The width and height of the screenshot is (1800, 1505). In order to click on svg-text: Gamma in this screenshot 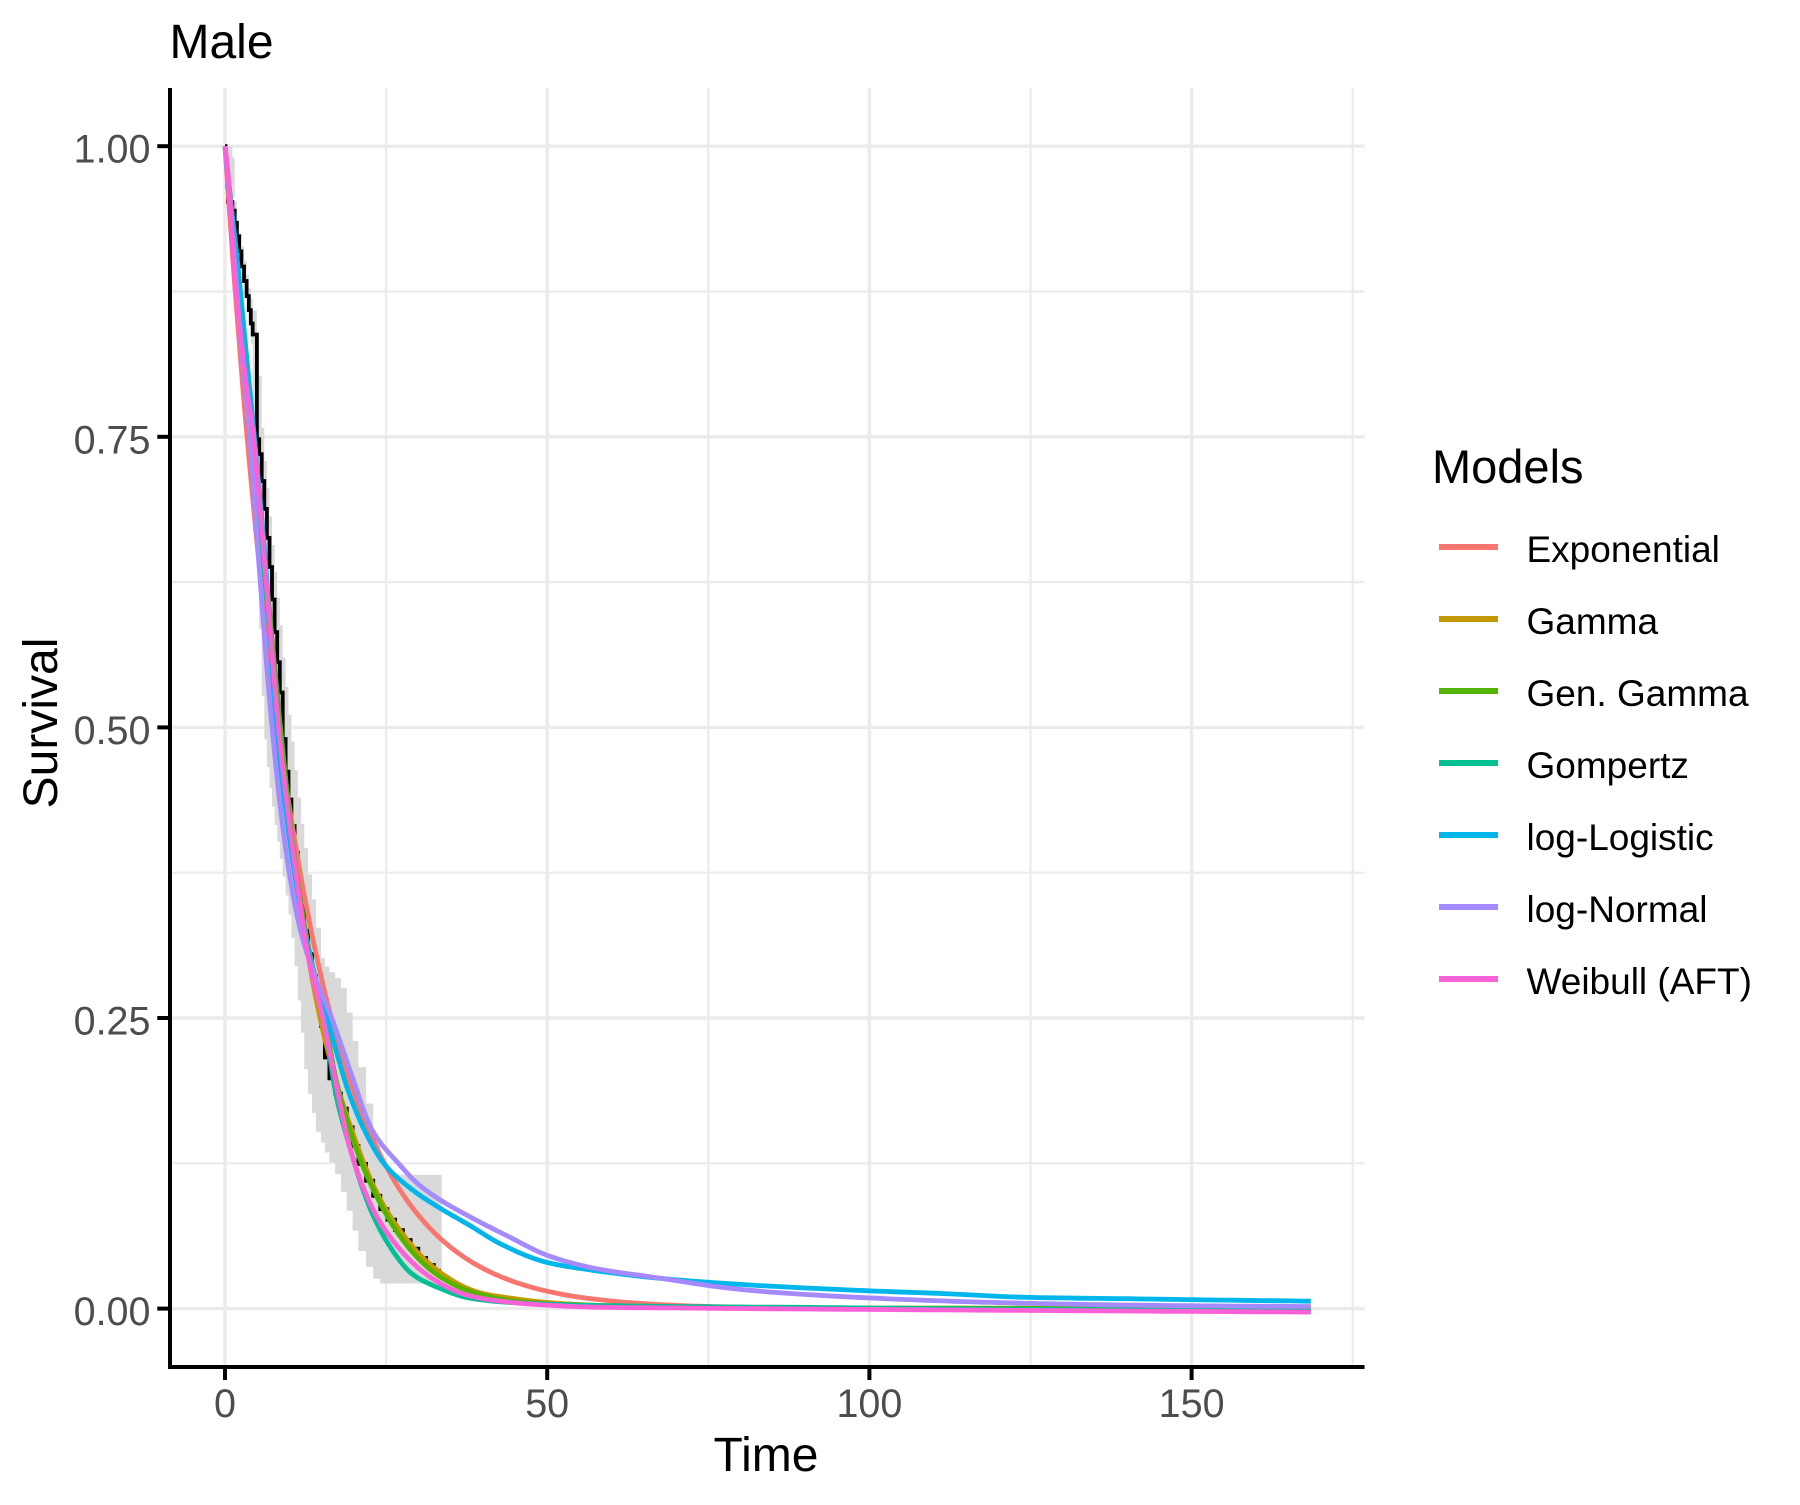, I will do `click(1593, 621)`.